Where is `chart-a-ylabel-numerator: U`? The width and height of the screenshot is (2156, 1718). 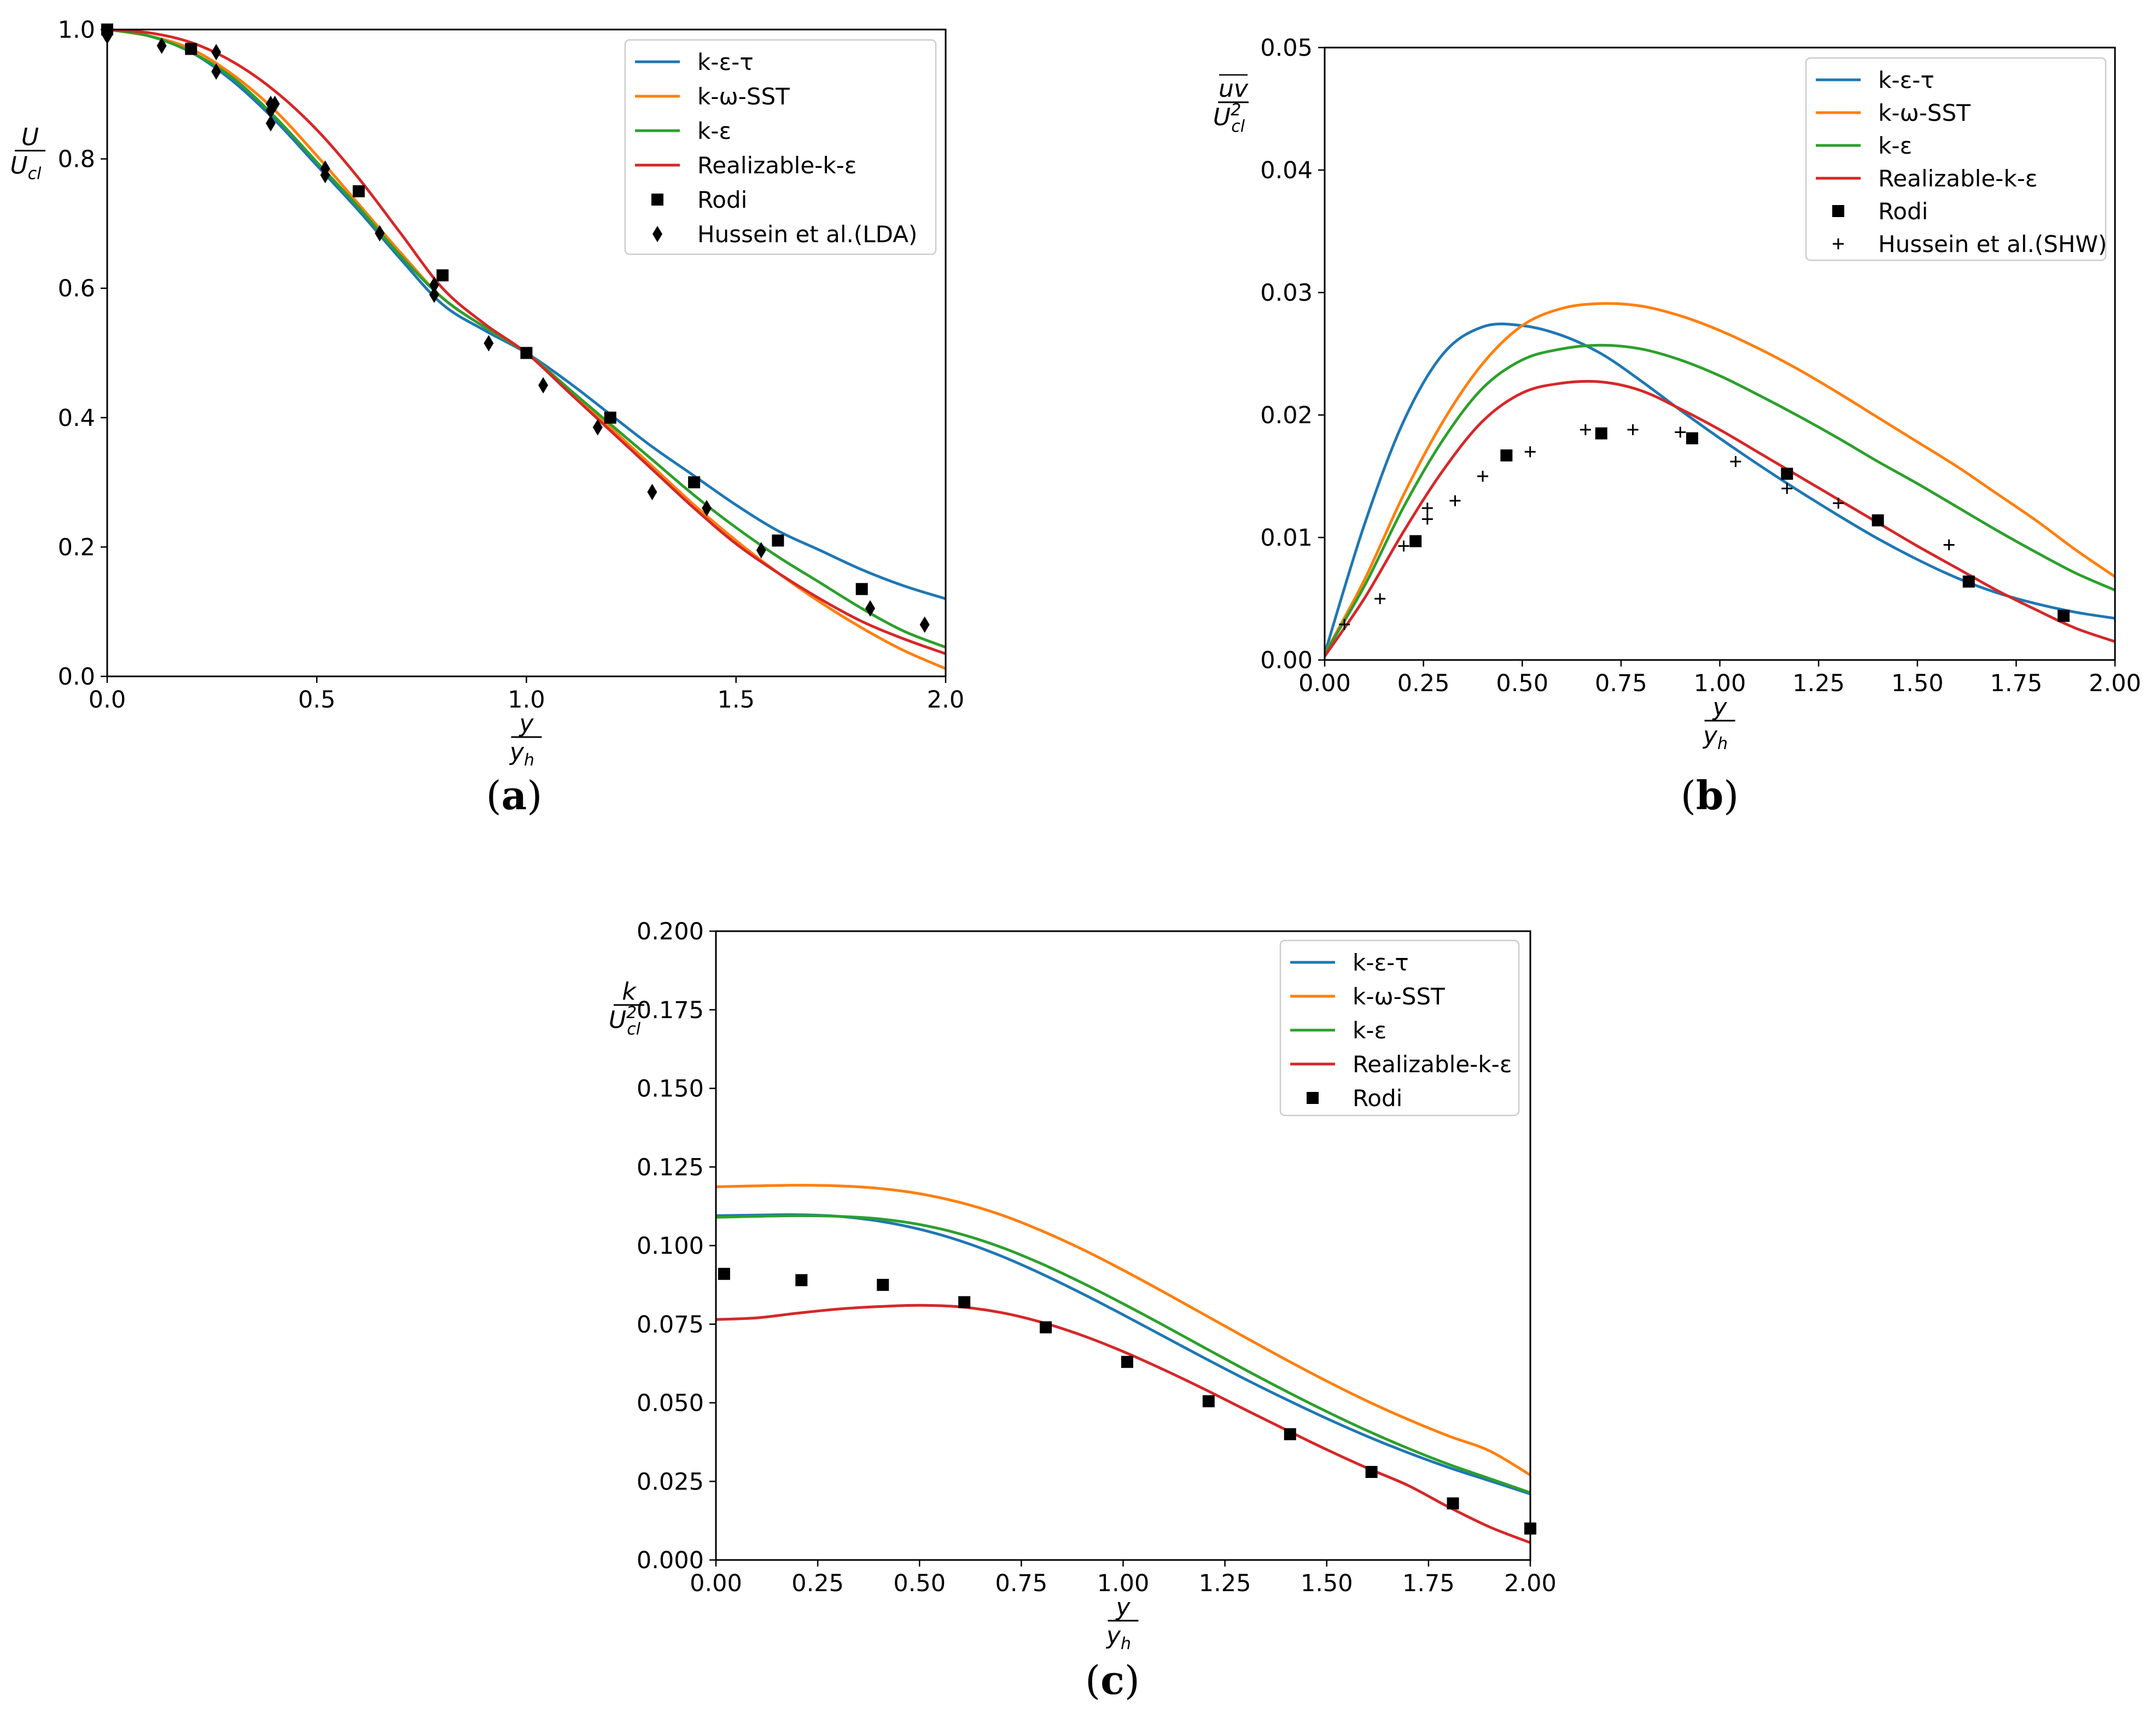 chart-a-ylabel-numerator: U is located at coordinates (30, 137).